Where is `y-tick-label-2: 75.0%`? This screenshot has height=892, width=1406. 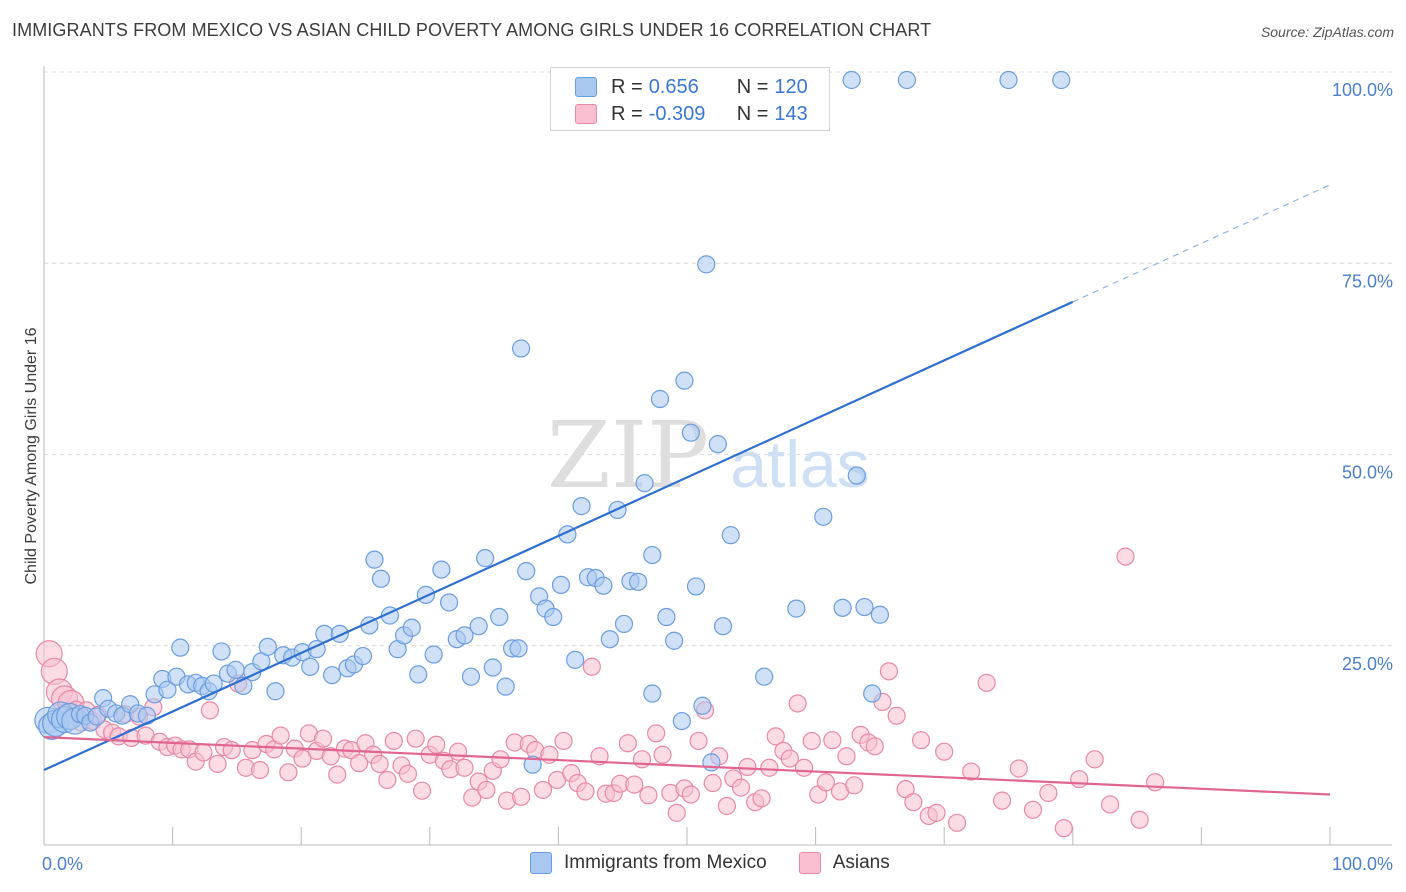
y-tick-label-2: 75.0% is located at coordinates (1367, 281).